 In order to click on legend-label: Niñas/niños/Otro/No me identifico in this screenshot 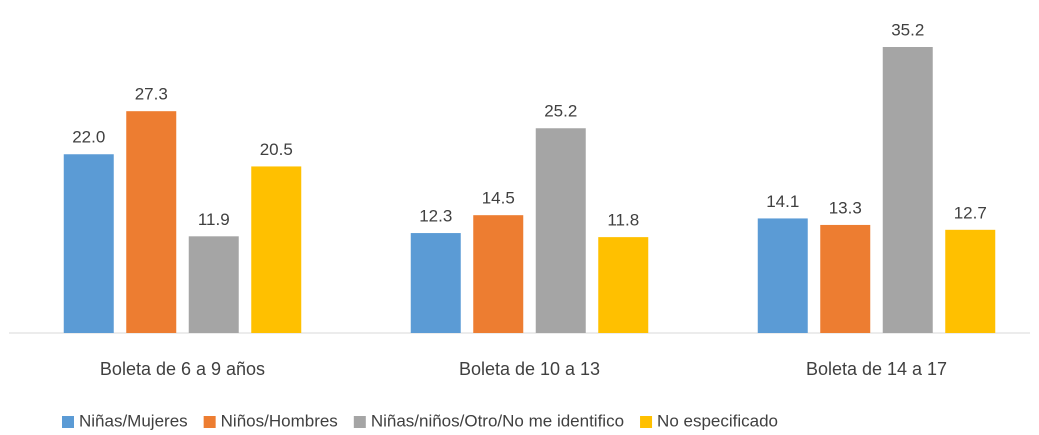, I will do `click(497, 420)`.